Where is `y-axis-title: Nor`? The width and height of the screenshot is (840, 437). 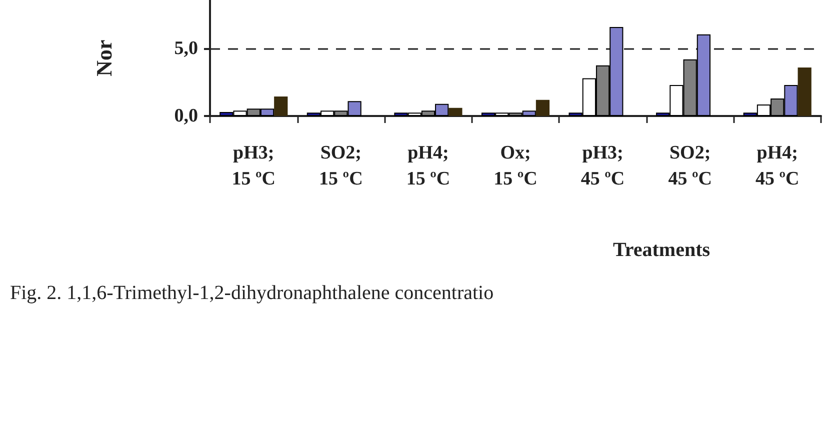
y-axis-title: Nor is located at coordinates (104, 57).